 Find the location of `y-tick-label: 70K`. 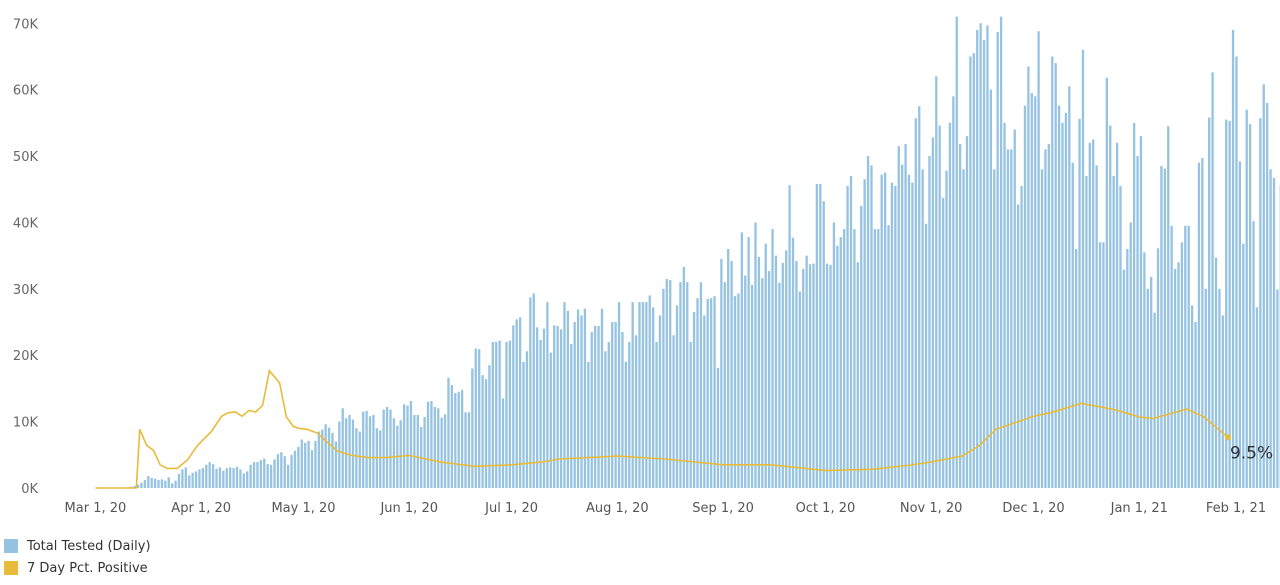

y-tick-label: 70K is located at coordinates (26, 24).